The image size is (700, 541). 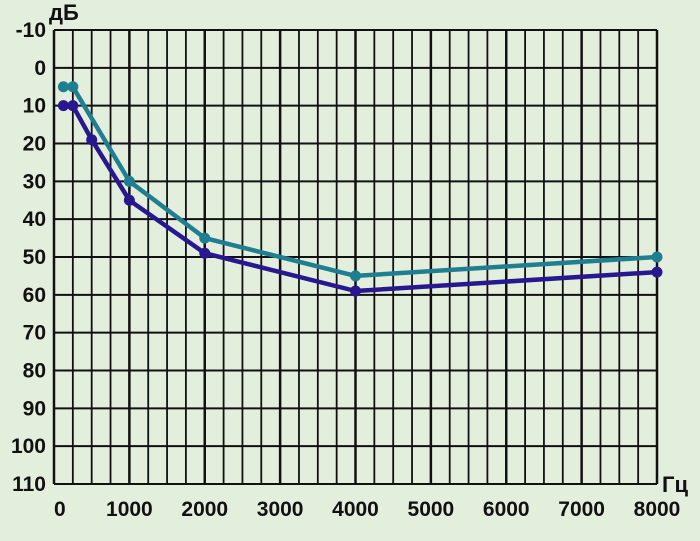 What do you see at coordinates (34, 408) in the screenshot?
I see `y-tick-label: 90` at bounding box center [34, 408].